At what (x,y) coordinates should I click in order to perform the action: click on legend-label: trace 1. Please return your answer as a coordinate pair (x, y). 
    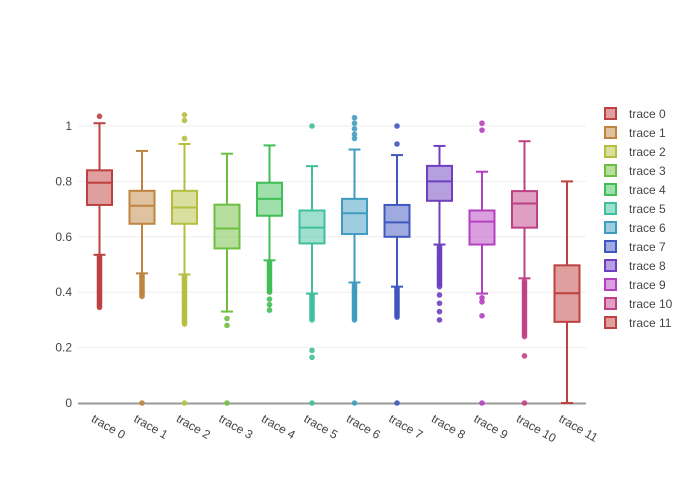
    Looking at the image, I should click on (647, 132).